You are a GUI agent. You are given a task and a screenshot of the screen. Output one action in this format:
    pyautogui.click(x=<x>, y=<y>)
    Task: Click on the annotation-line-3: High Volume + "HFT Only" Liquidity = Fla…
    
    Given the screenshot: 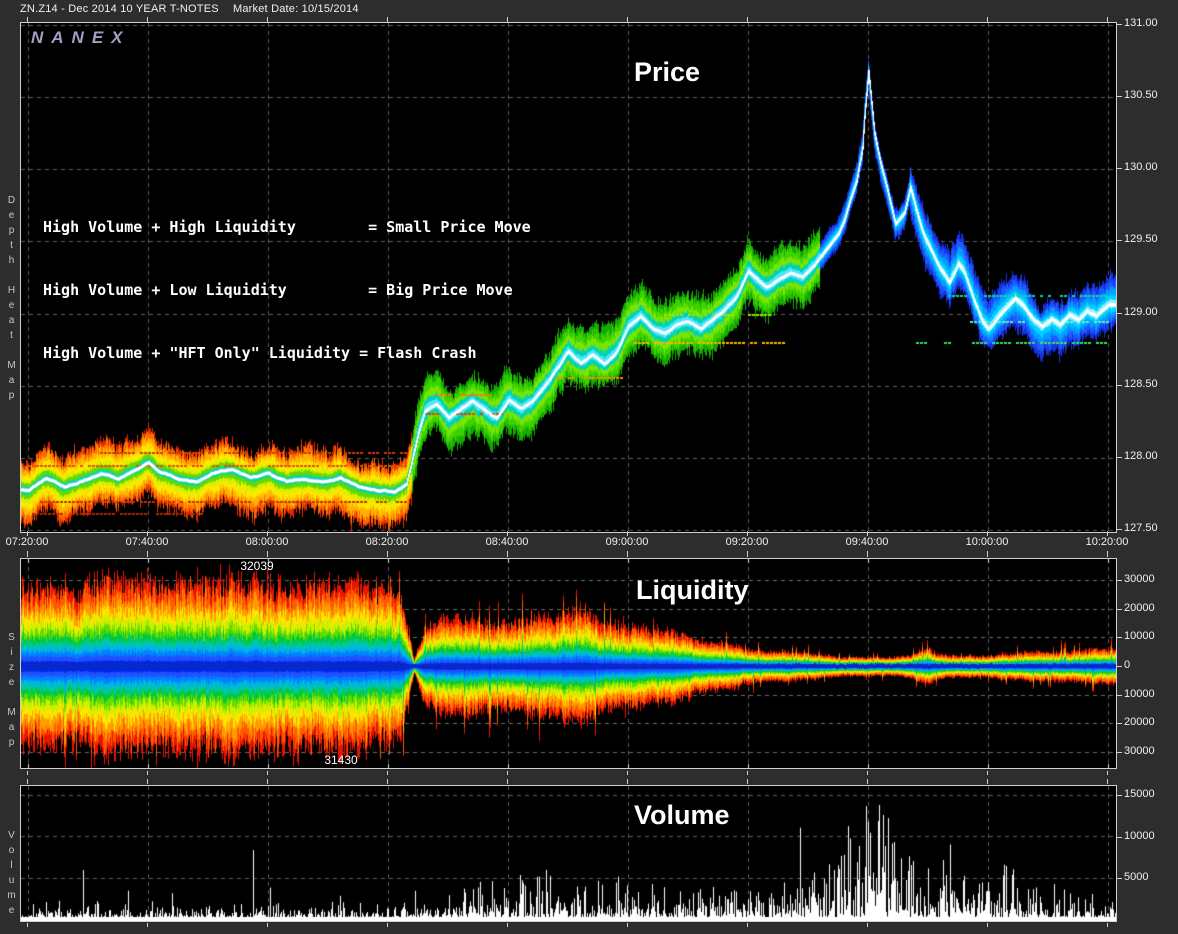 What is the action you would take?
    pyautogui.click(x=260, y=353)
    